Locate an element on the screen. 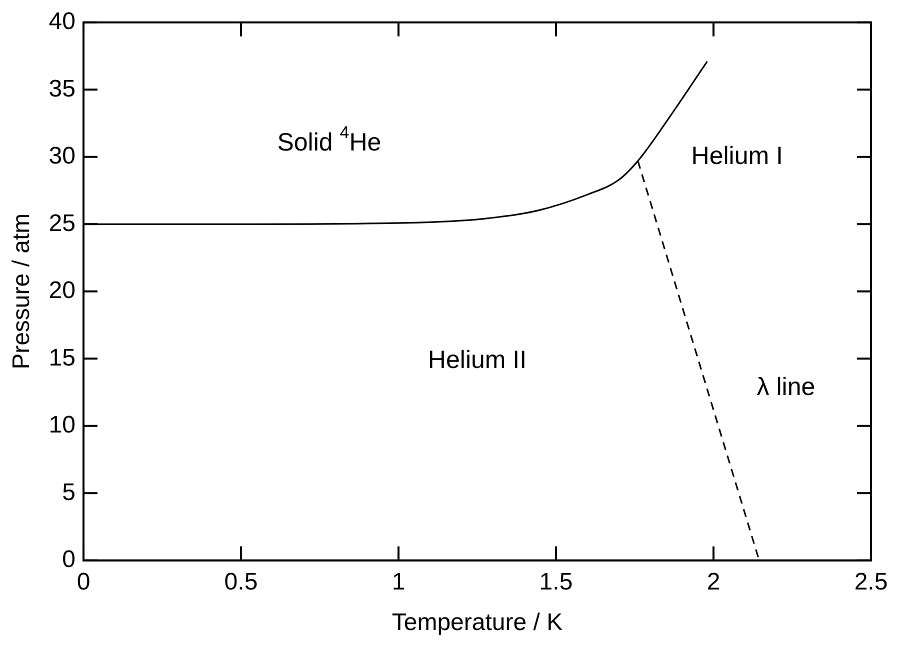 This screenshot has width=903, height=646. y-tick-label: 20 is located at coordinates (62, 290).